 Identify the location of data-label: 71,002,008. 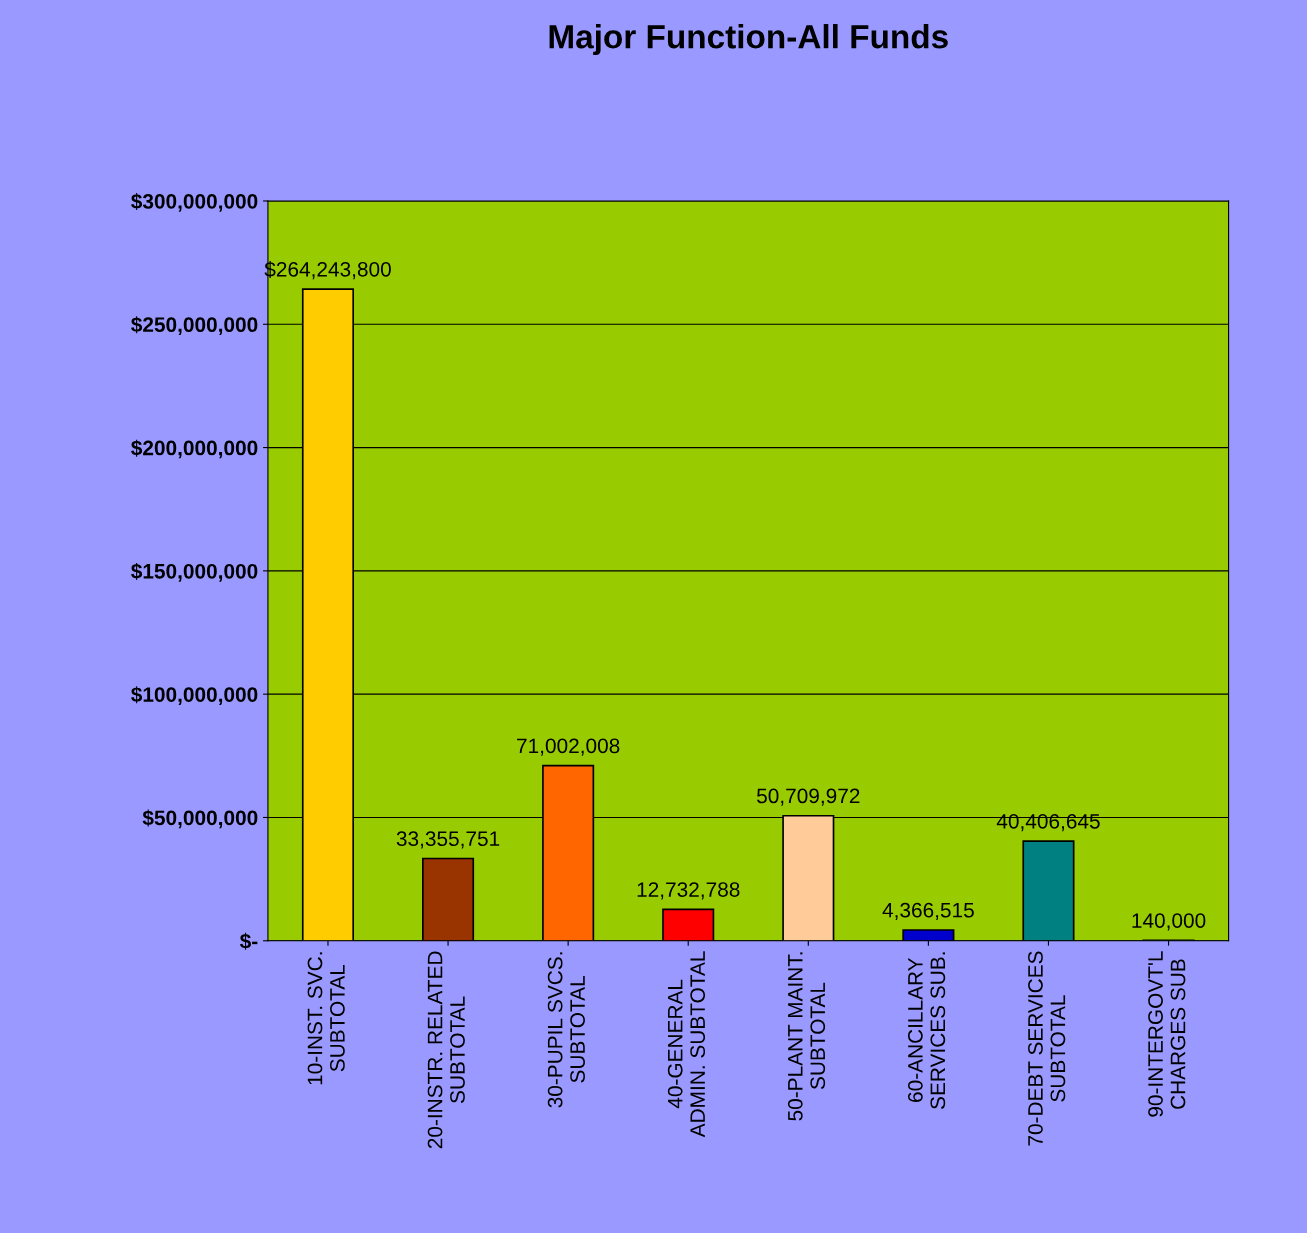
(568, 747).